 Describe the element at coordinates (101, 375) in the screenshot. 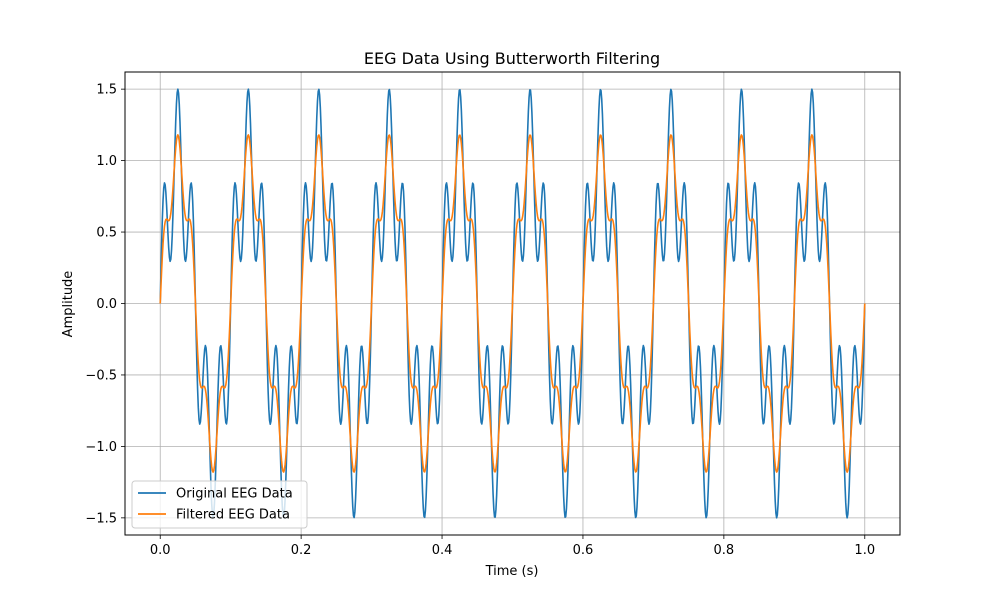

I see `y-tick-label: −0.5` at that location.